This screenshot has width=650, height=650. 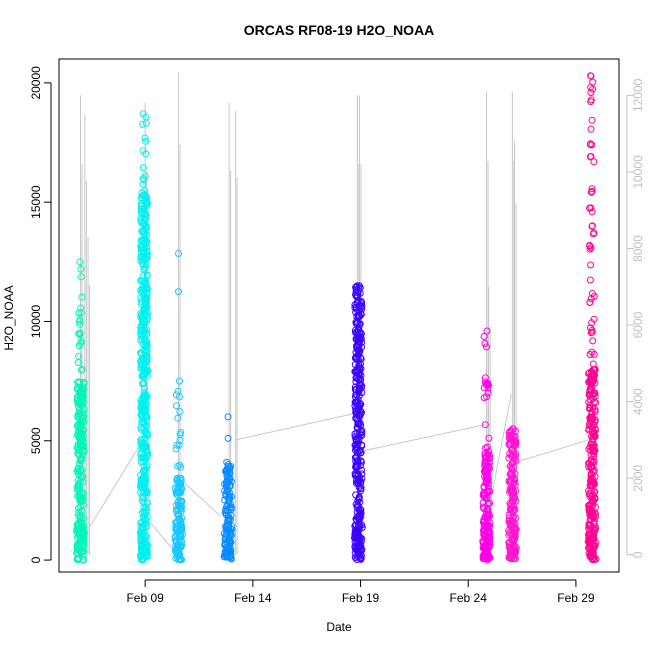 I want to click on y-right-tick-label: 2000, so click(x=638, y=478).